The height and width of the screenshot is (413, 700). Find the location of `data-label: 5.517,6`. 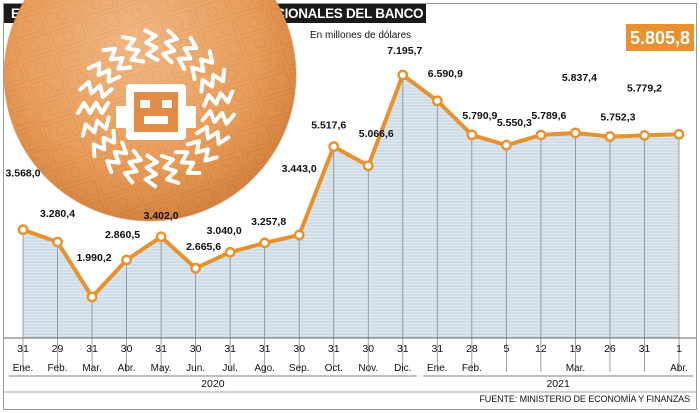

data-label: 5.517,6 is located at coordinates (328, 126).